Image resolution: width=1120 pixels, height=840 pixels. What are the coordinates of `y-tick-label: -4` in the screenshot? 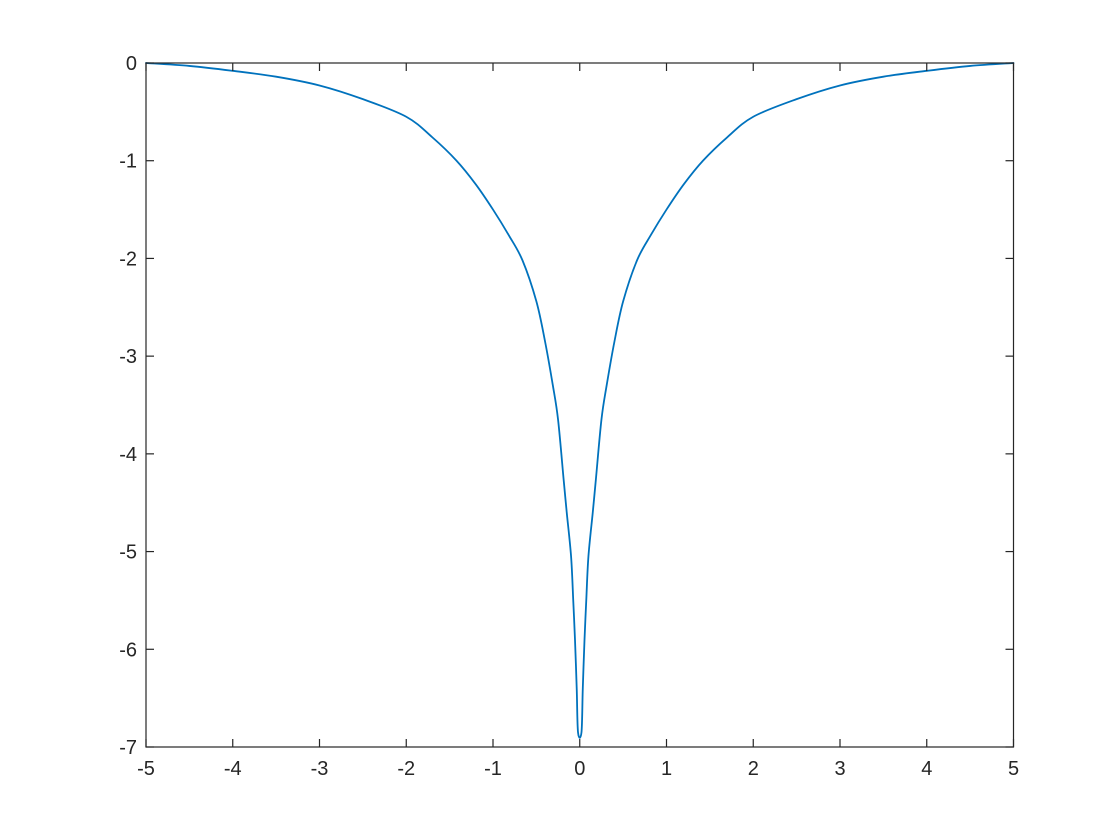 It's located at (128, 455).